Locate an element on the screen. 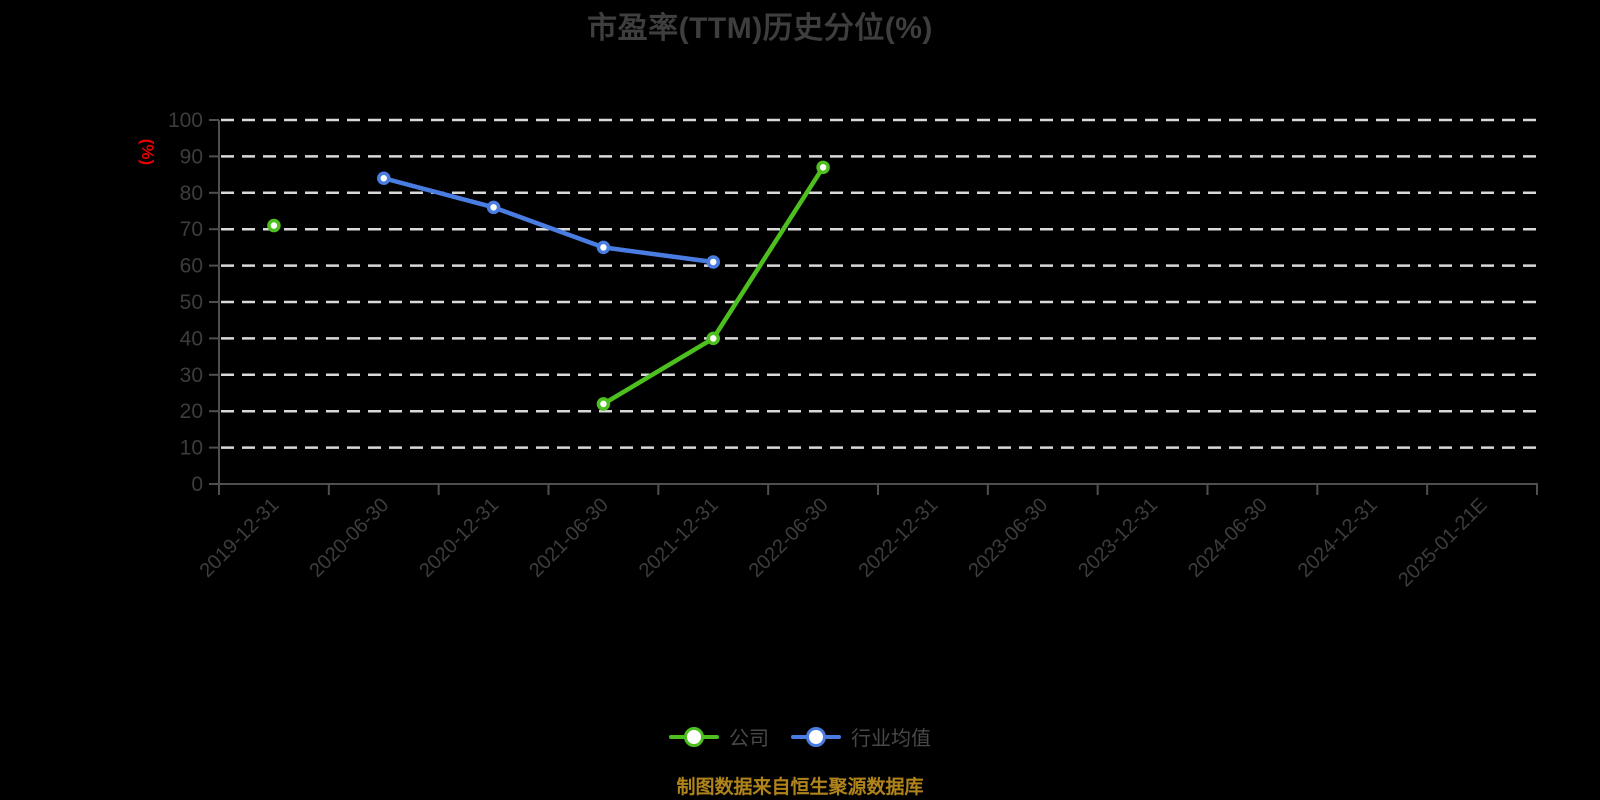 This screenshot has width=1600, height=800. x-tick-label: 2021-06-30 is located at coordinates (569, 538).